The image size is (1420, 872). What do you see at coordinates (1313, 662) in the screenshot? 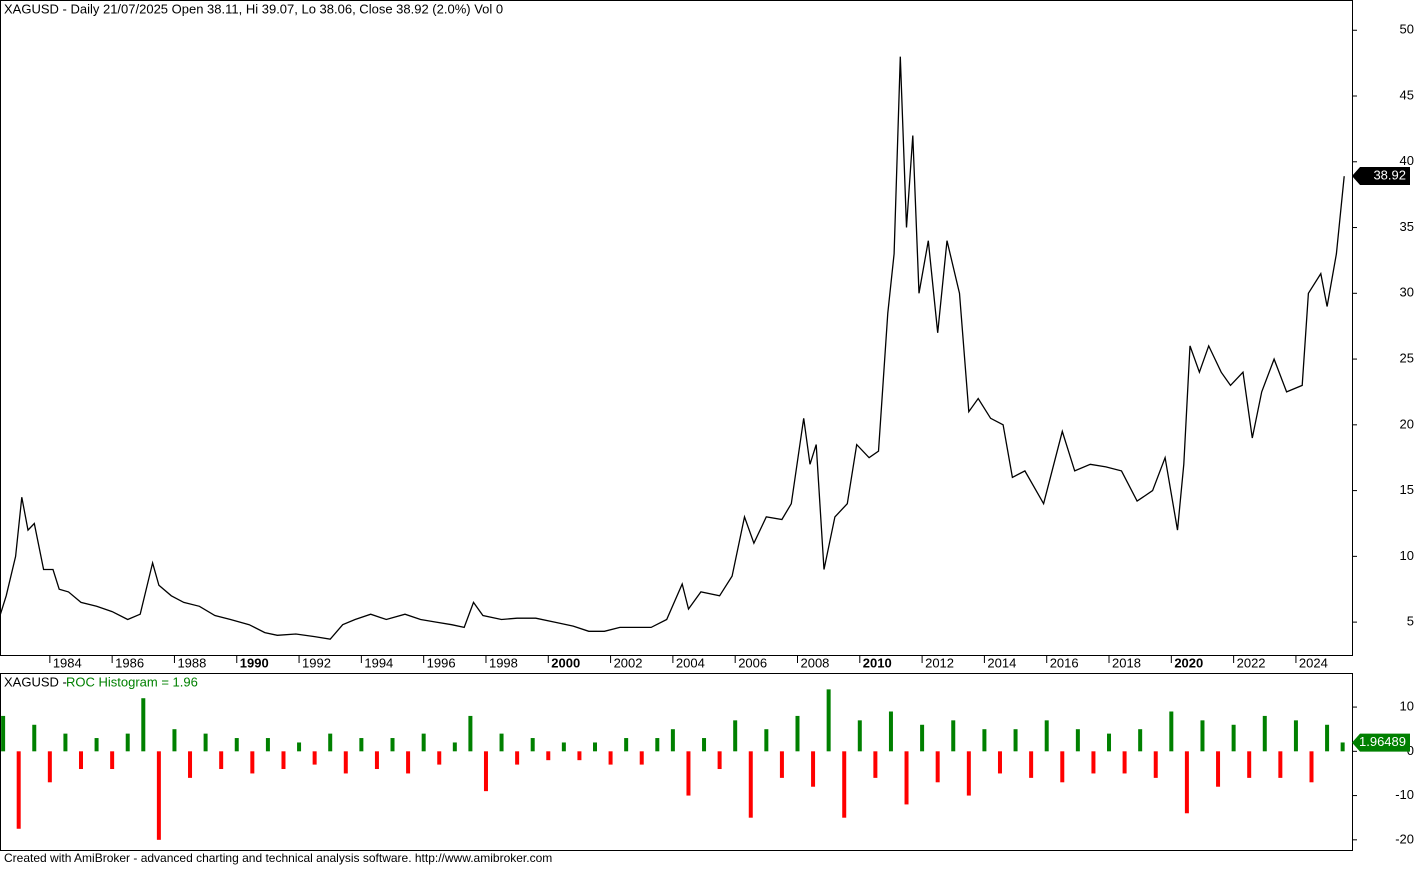
I see `x-tick-label: 2024` at bounding box center [1313, 662].